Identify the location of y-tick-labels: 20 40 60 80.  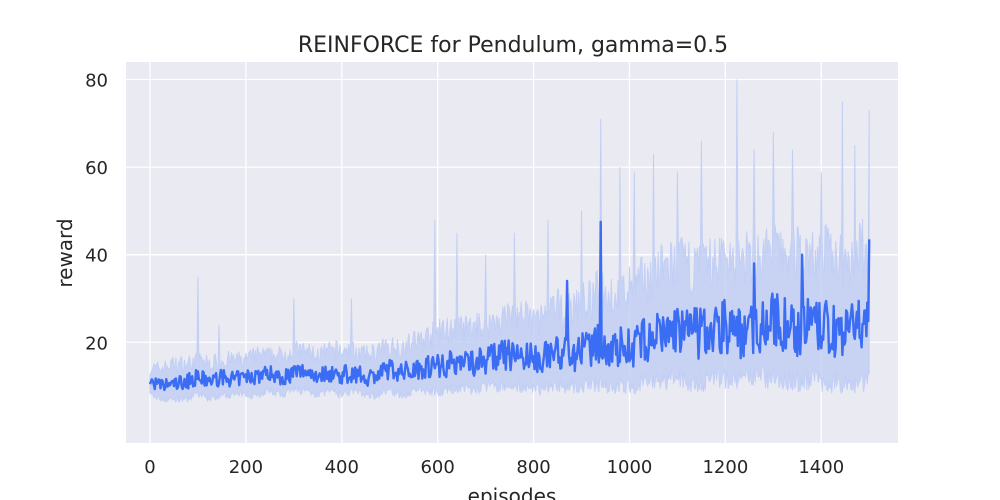
(96, 213).